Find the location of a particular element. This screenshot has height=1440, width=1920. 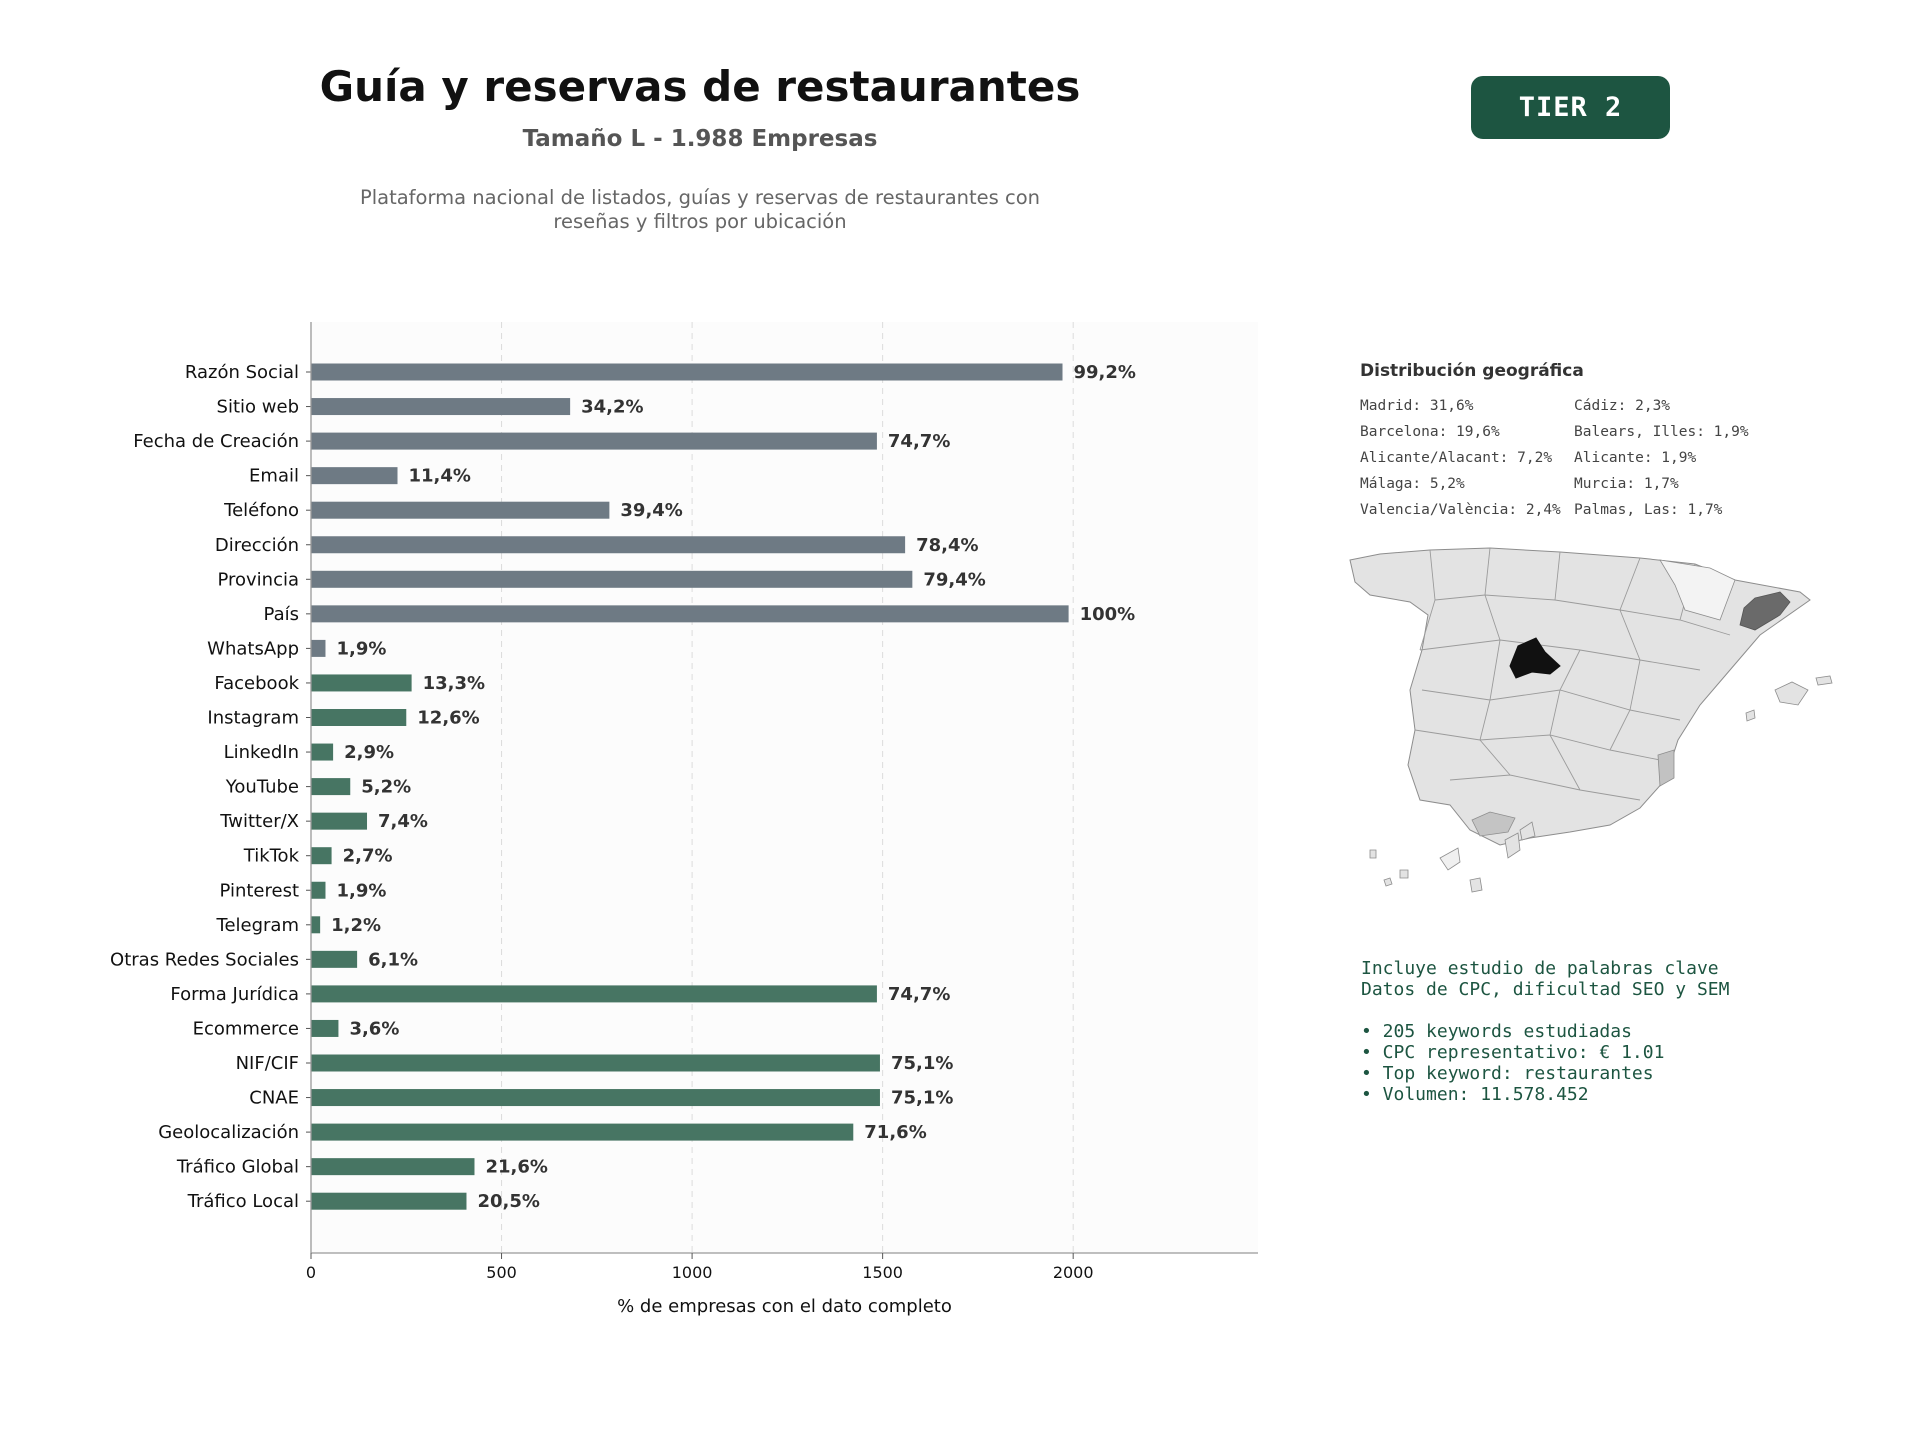

spain-map is located at coordinates (1591, 720).